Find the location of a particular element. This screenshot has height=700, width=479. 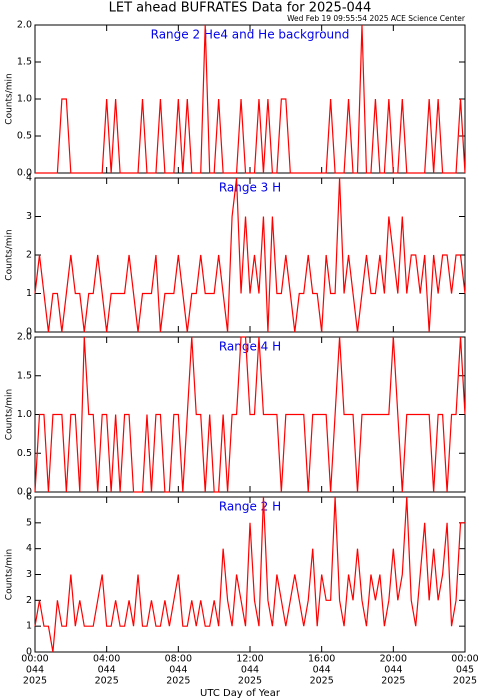

panel-label: Range 3 H is located at coordinates (250, 188).